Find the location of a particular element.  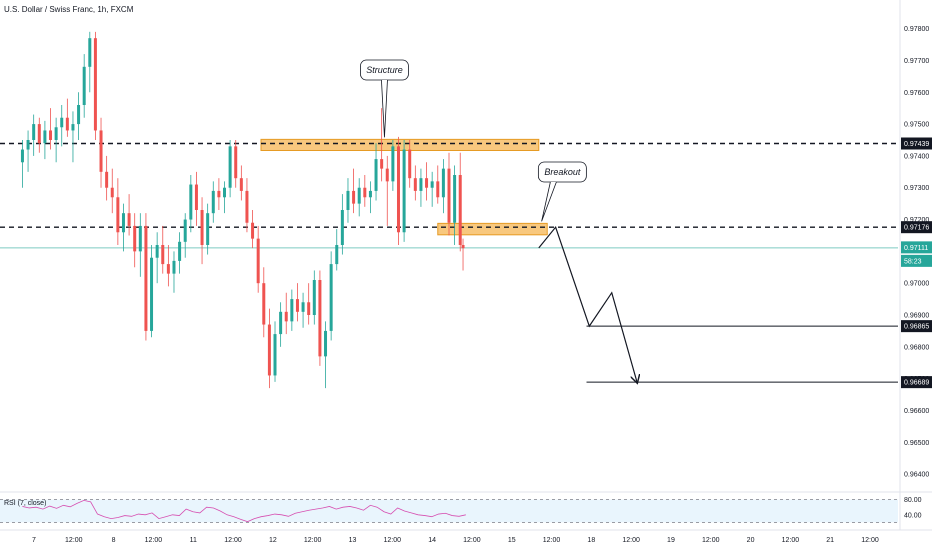

y-tick-label: 0.97000 is located at coordinates (916, 284).